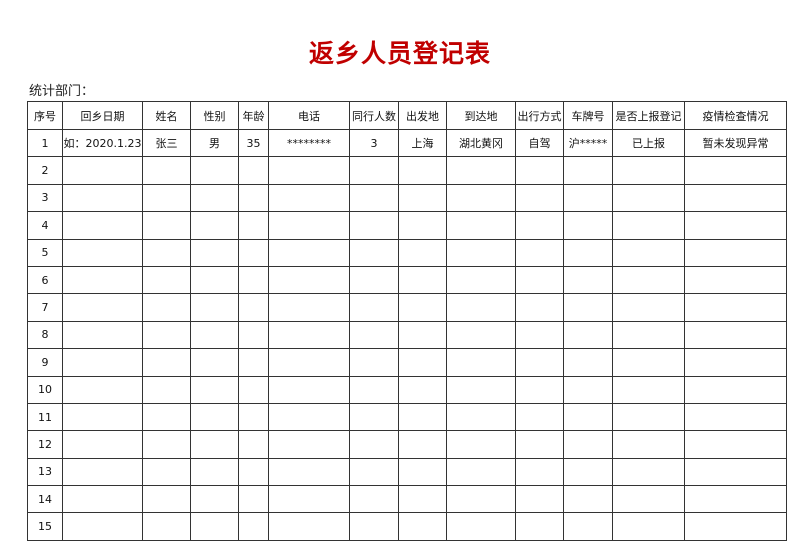  Describe the element at coordinates (45, 526) in the screenshot. I see `table-cell: 15` at that location.